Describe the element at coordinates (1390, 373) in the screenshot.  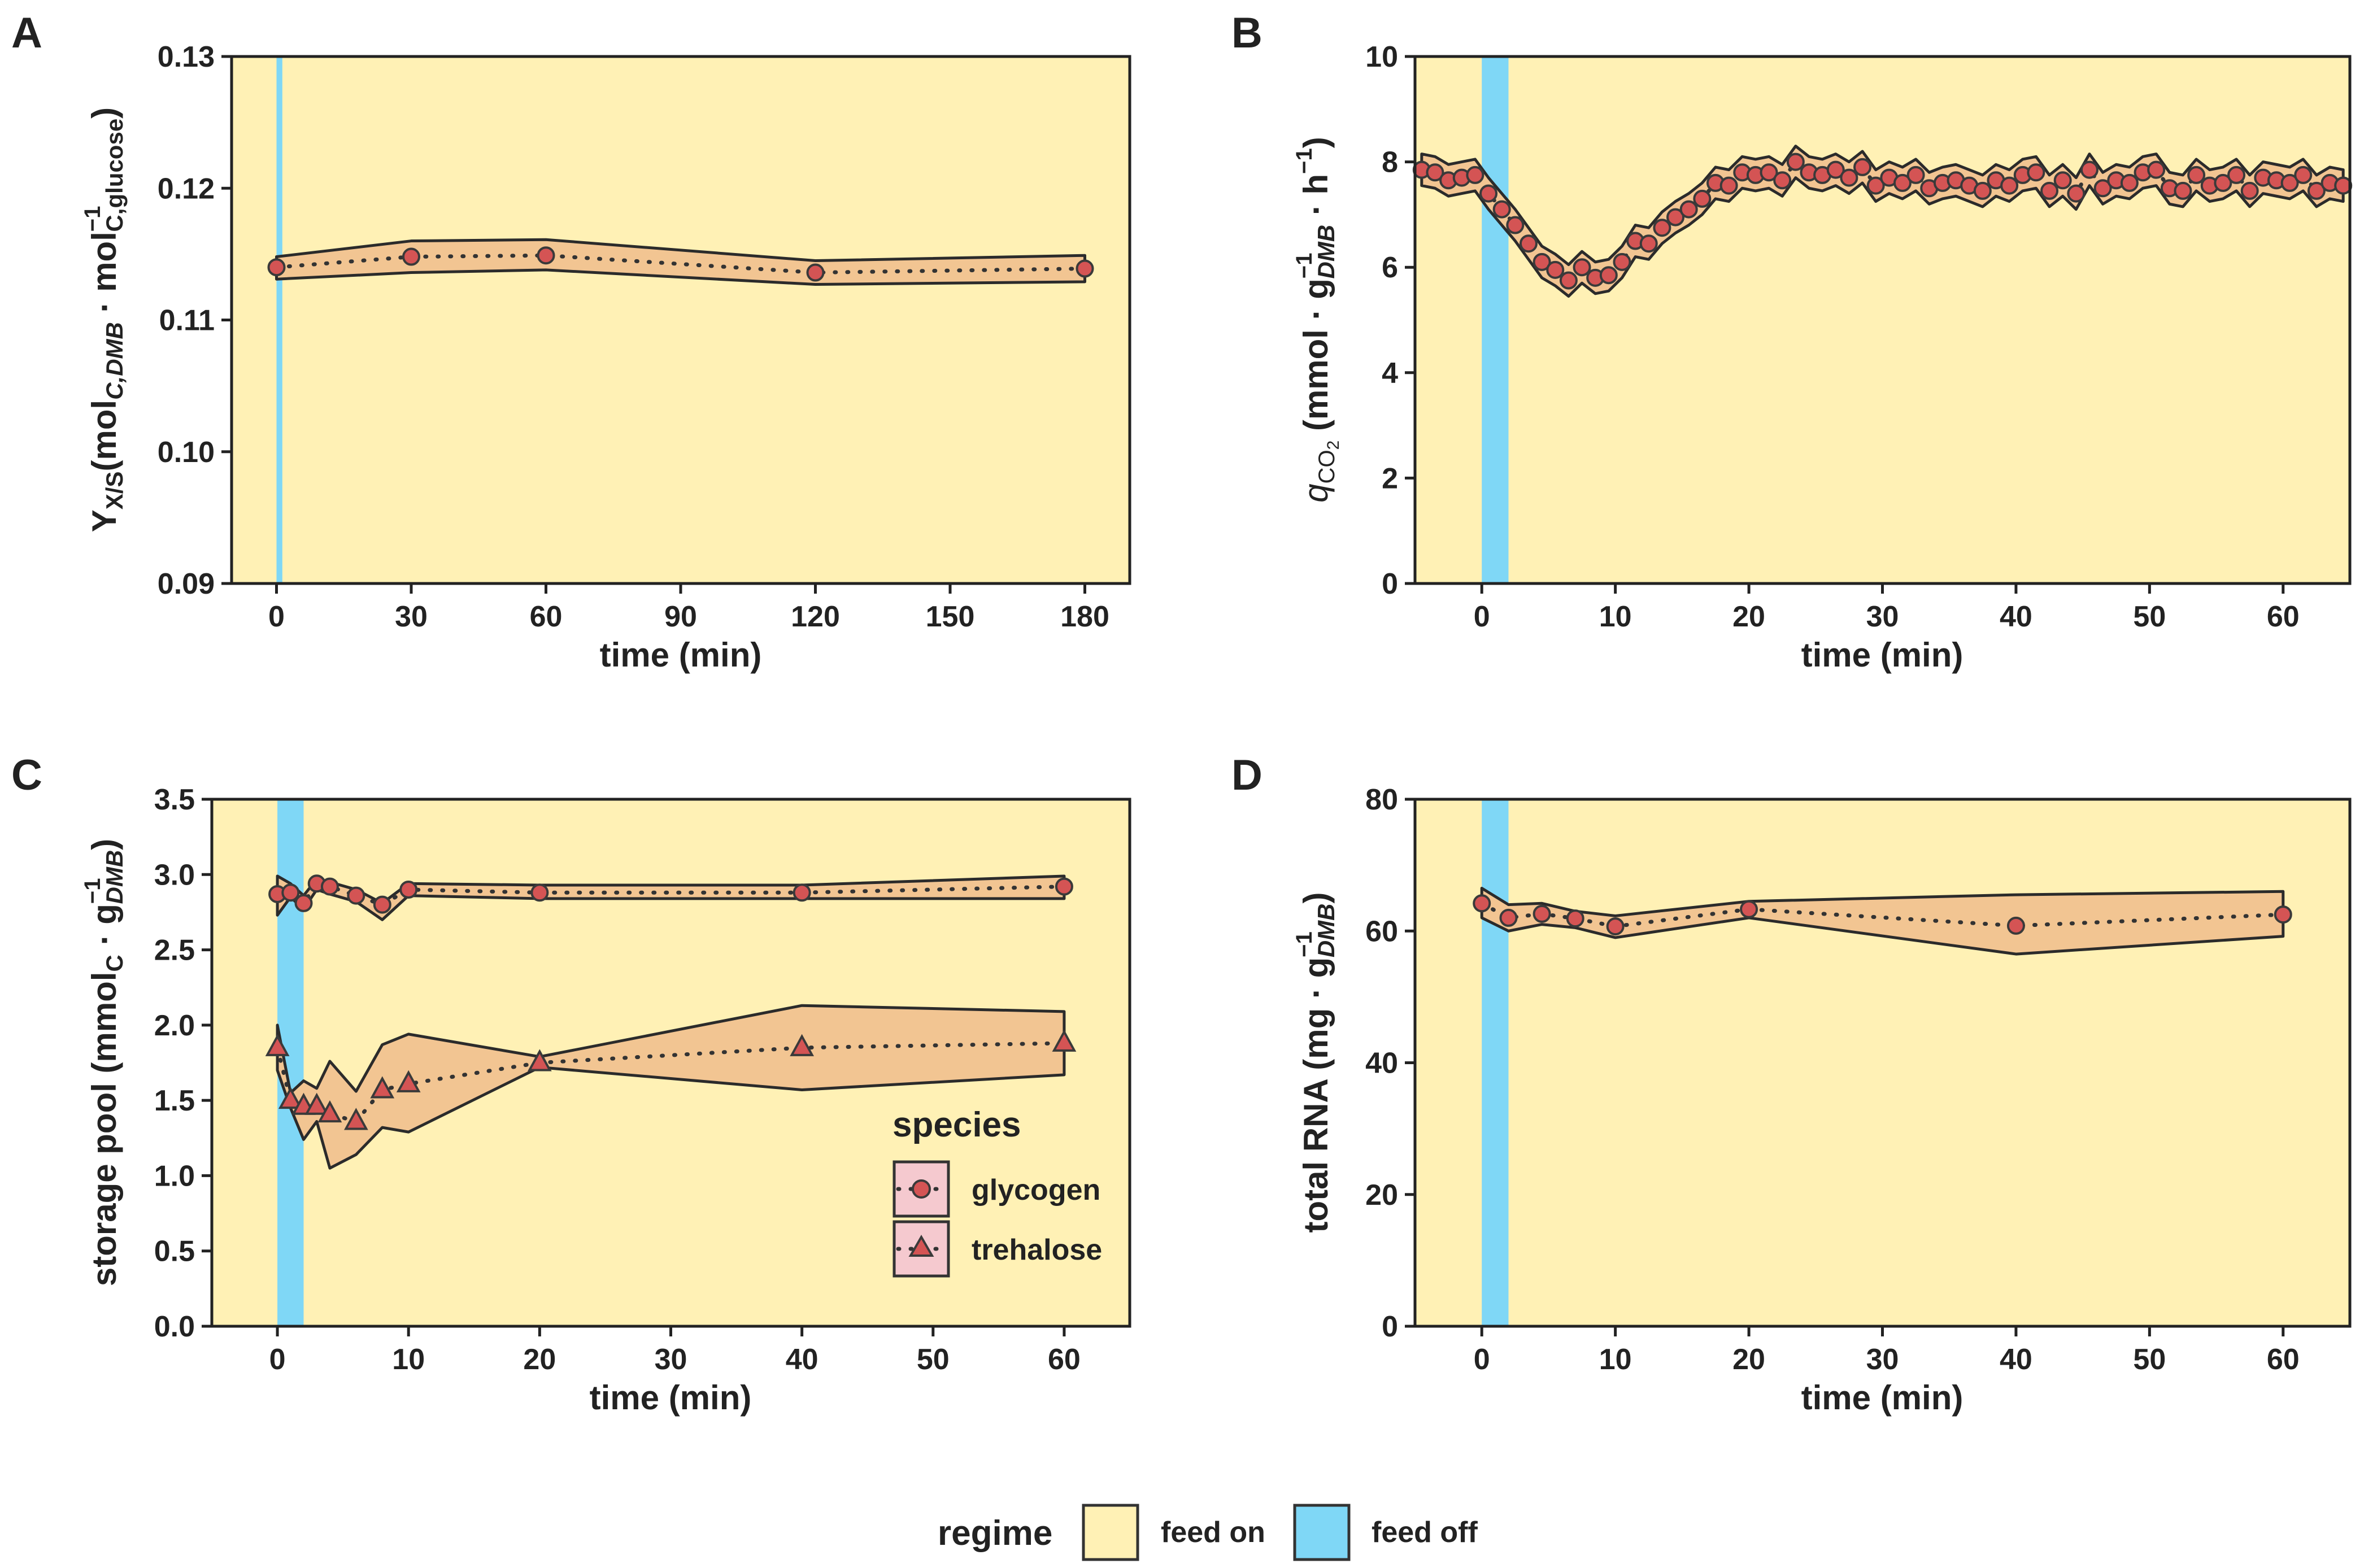
I see `y-tick-label-b: 4` at that location.